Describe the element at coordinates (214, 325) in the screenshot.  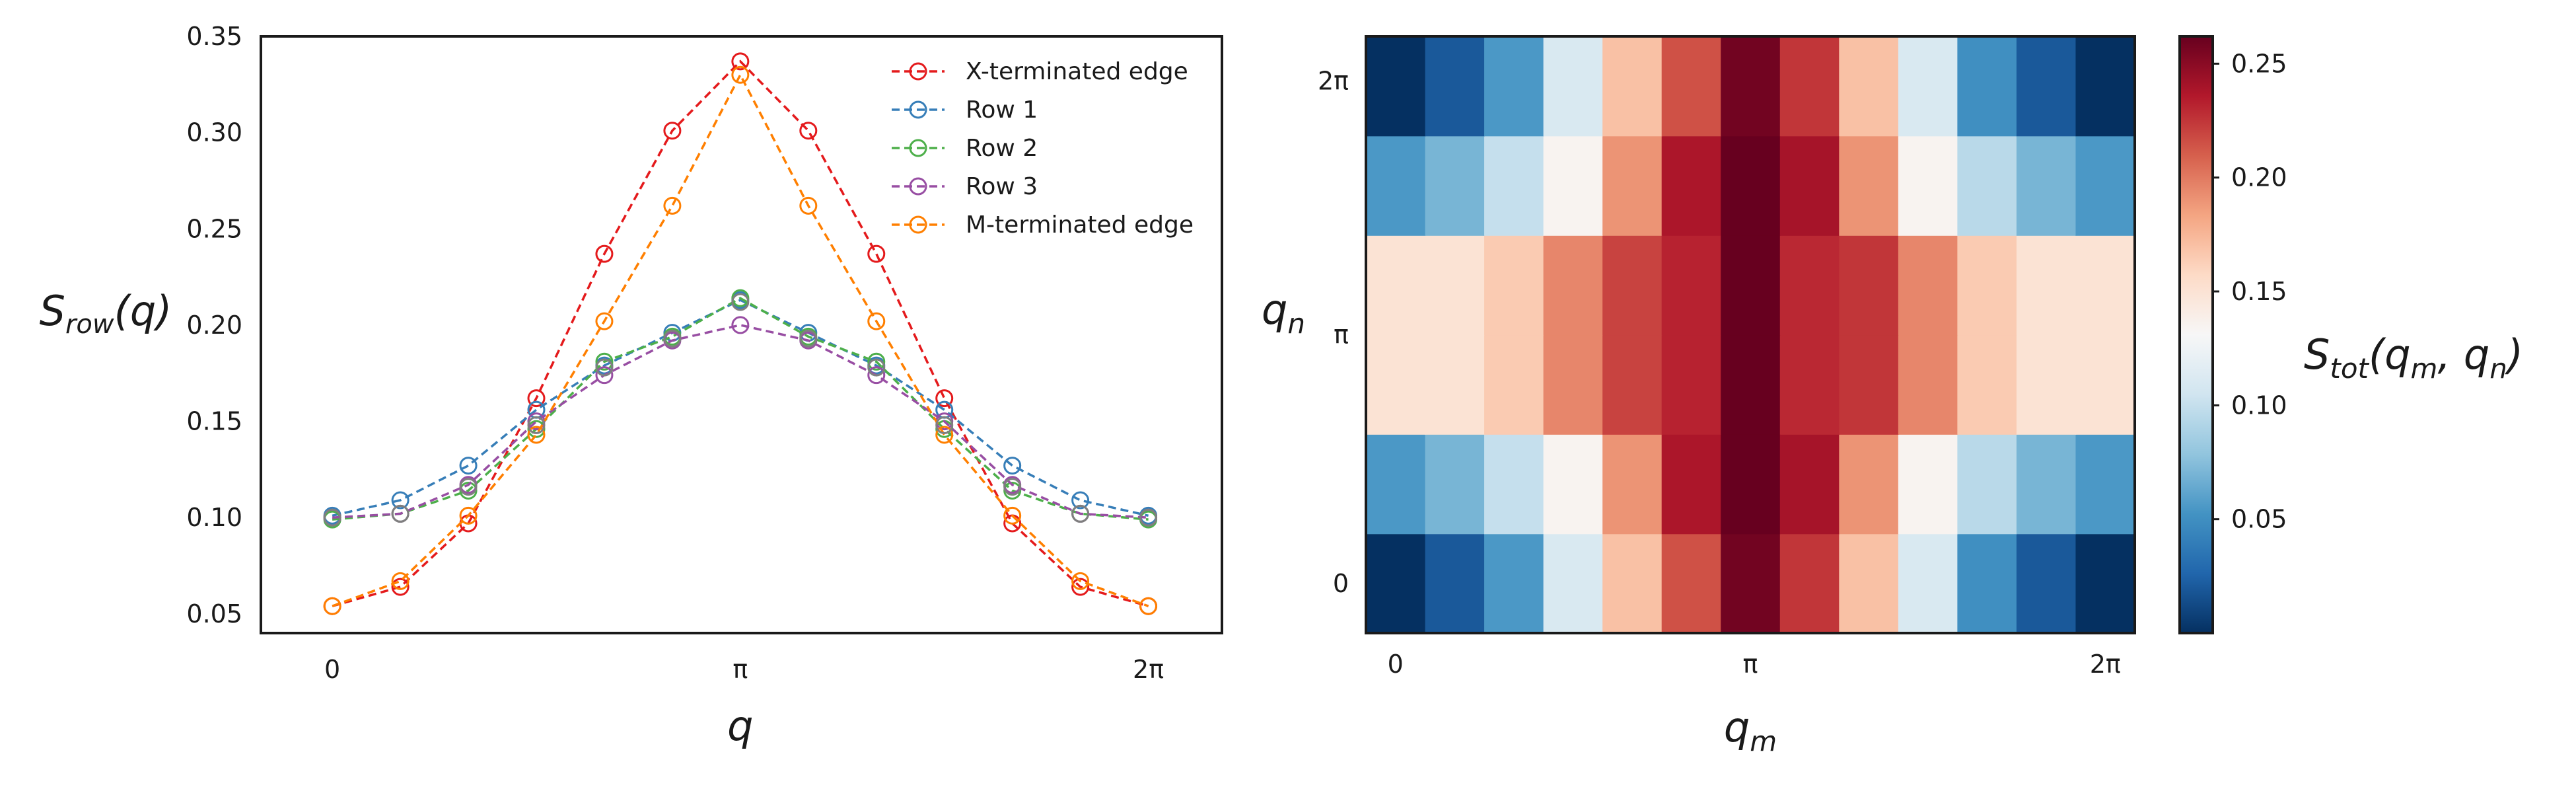
I see `line-y-ticks: 0.05 0.10 0.15 0.20 0.25 0.30 0.35` at that location.